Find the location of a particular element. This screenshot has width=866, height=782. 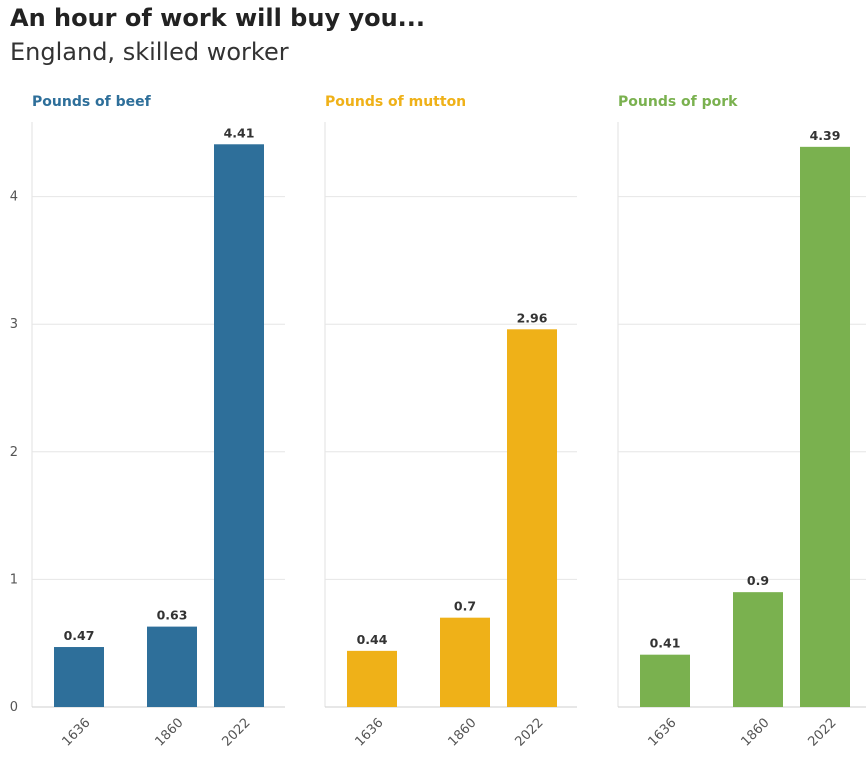

panel-title: Pounds of mutton is located at coordinates (395, 102).